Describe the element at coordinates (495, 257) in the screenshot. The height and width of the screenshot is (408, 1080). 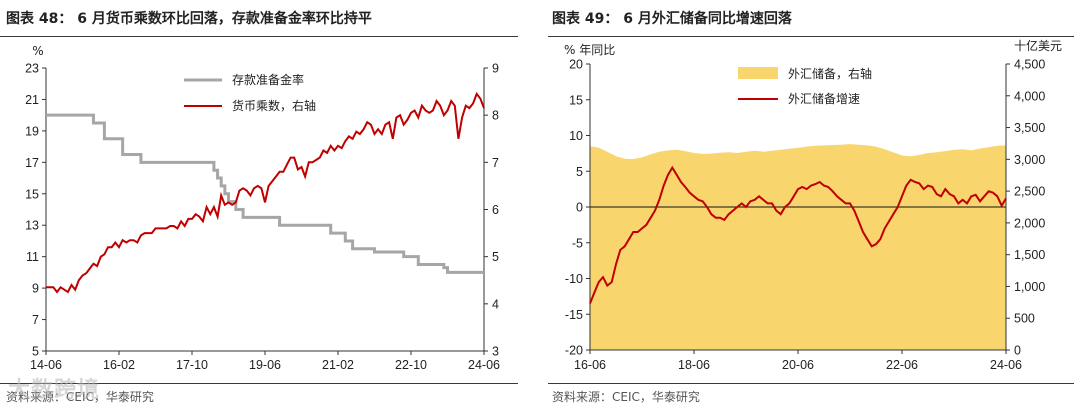
I see `y-tick-label-right: 5` at that location.